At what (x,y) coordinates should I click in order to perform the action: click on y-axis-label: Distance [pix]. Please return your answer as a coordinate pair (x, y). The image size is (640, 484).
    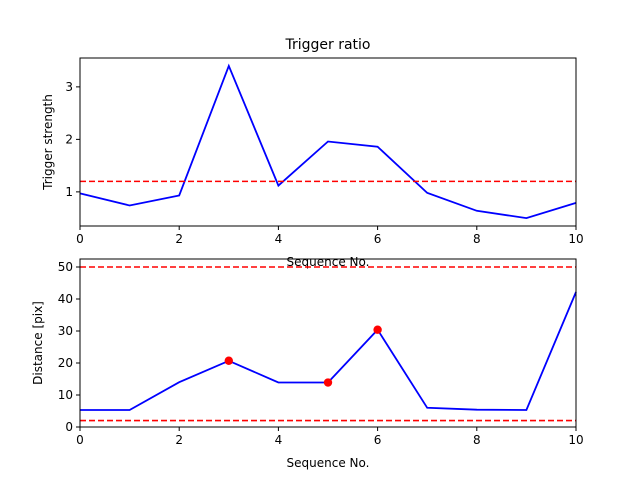
    Looking at the image, I should click on (38, 343).